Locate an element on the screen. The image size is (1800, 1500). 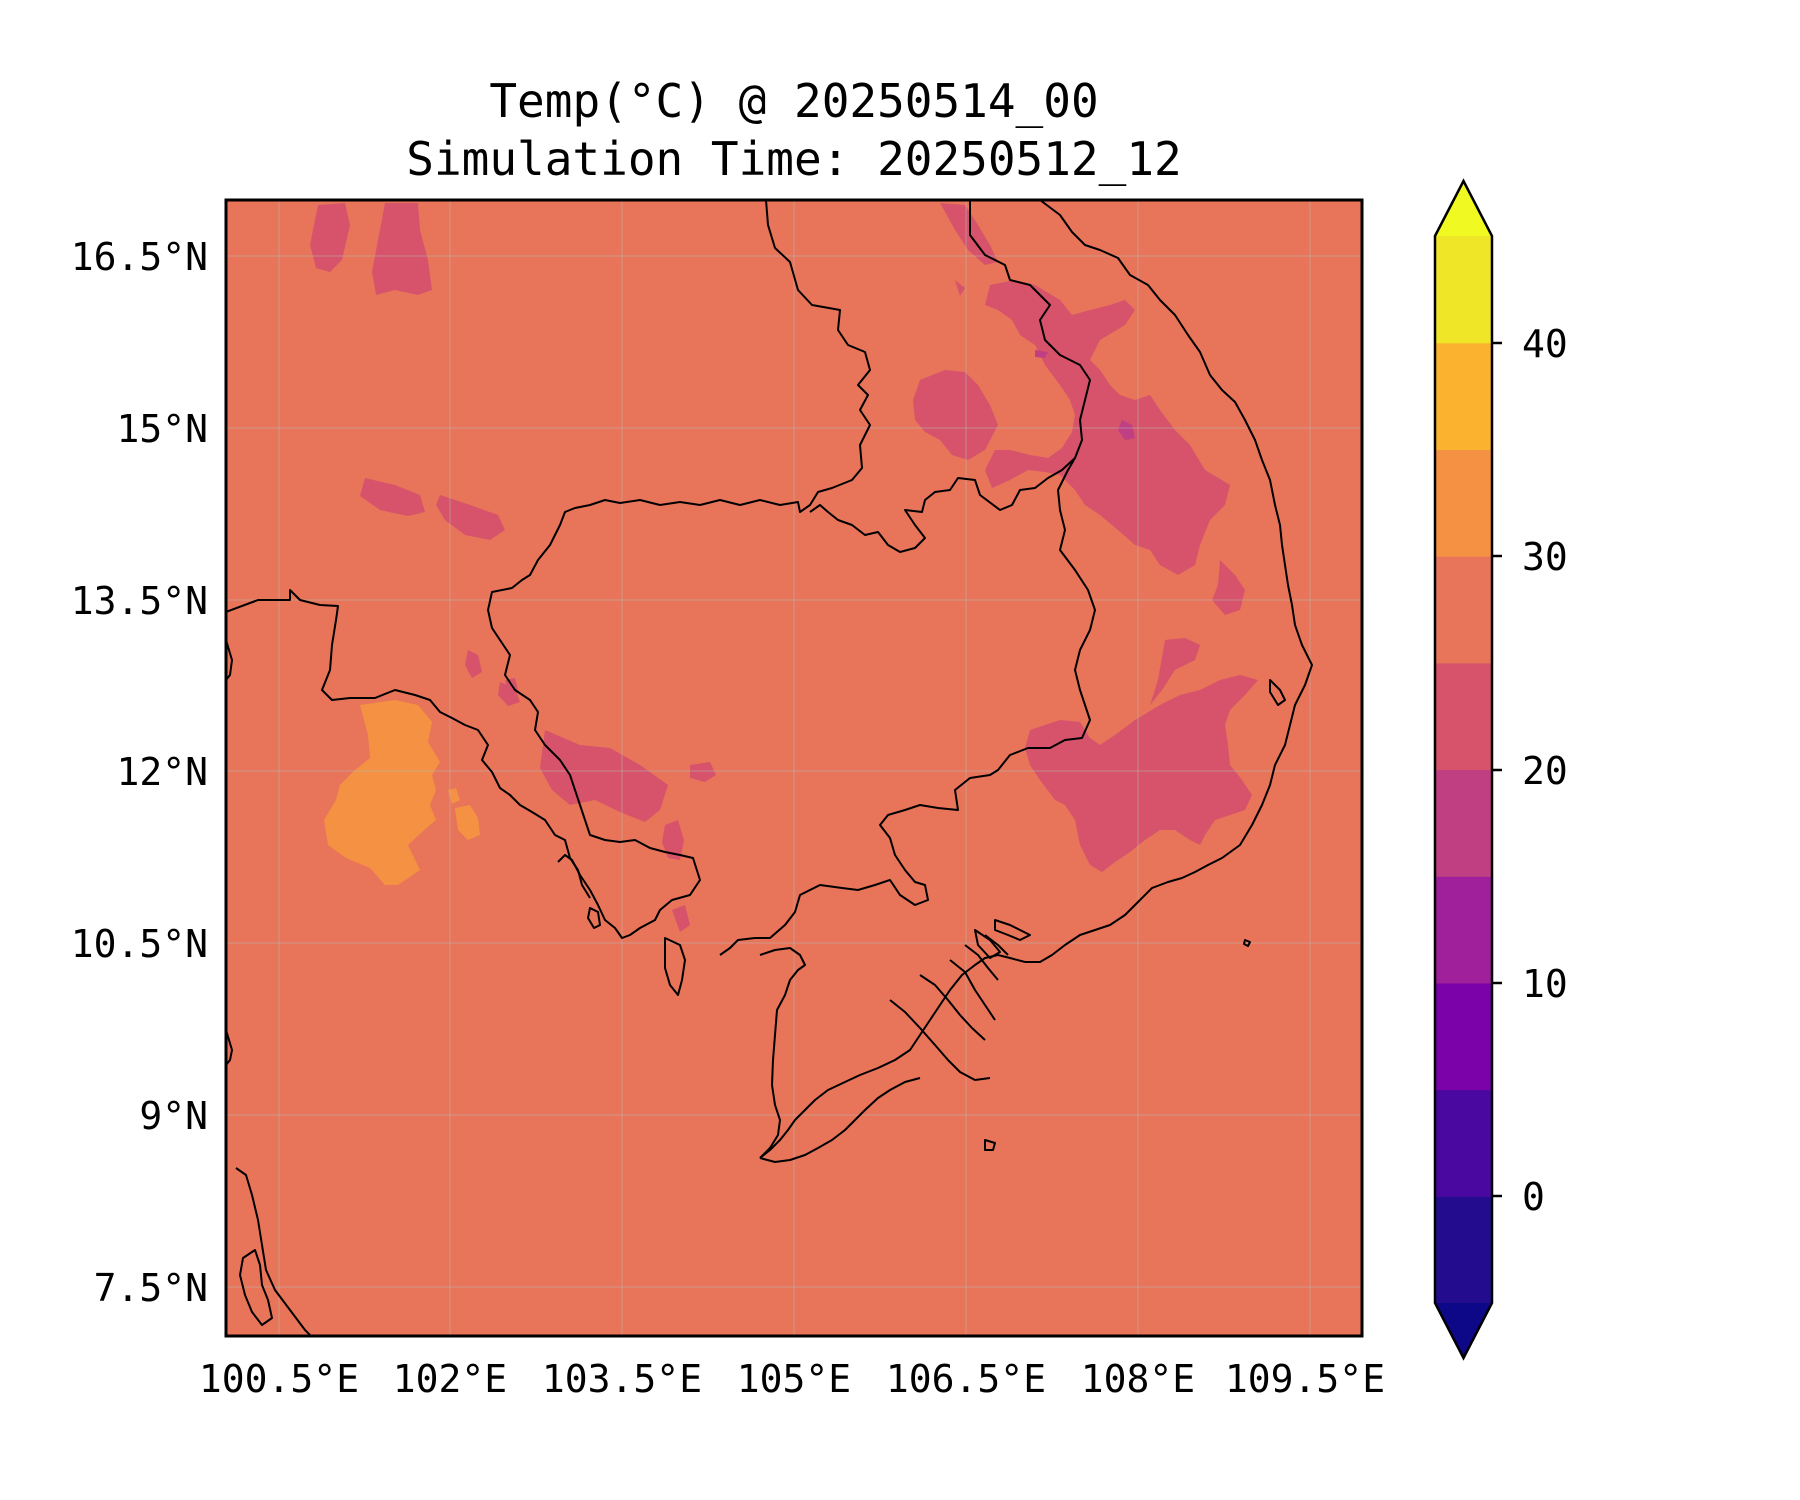
x-tick-label: 106.5°E is located at coordinates (966, 1379).